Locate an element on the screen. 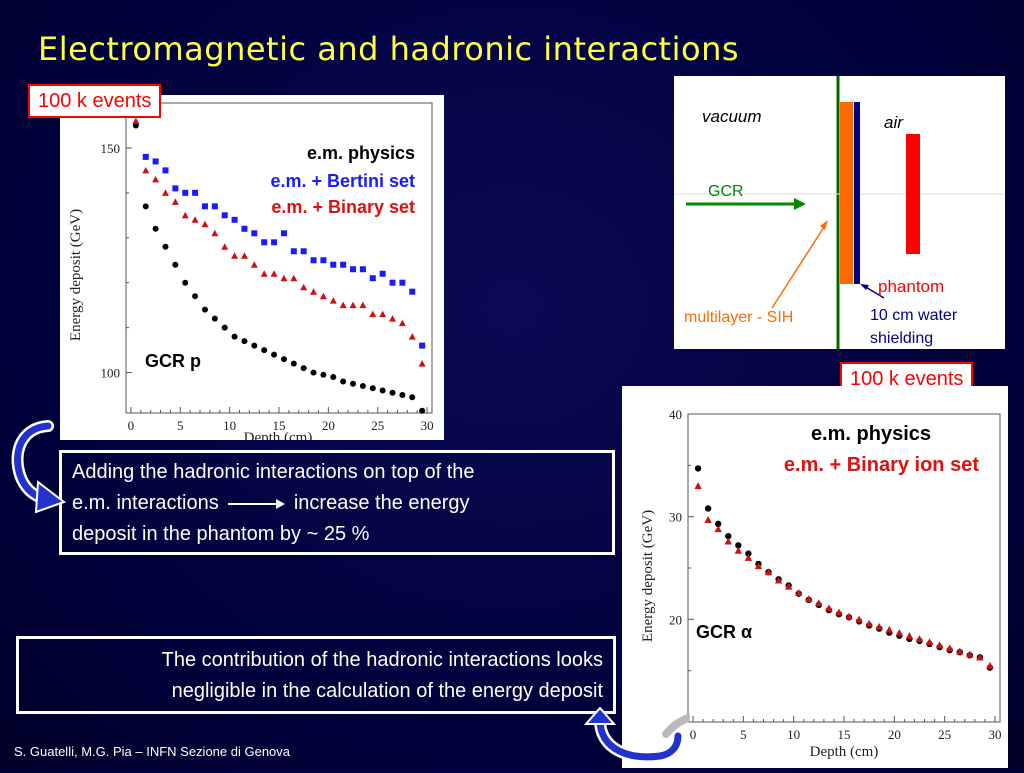 The height and width of the screenshot is (773, 1024). events-badge: 100 k events is located at coordinates (95, 101).